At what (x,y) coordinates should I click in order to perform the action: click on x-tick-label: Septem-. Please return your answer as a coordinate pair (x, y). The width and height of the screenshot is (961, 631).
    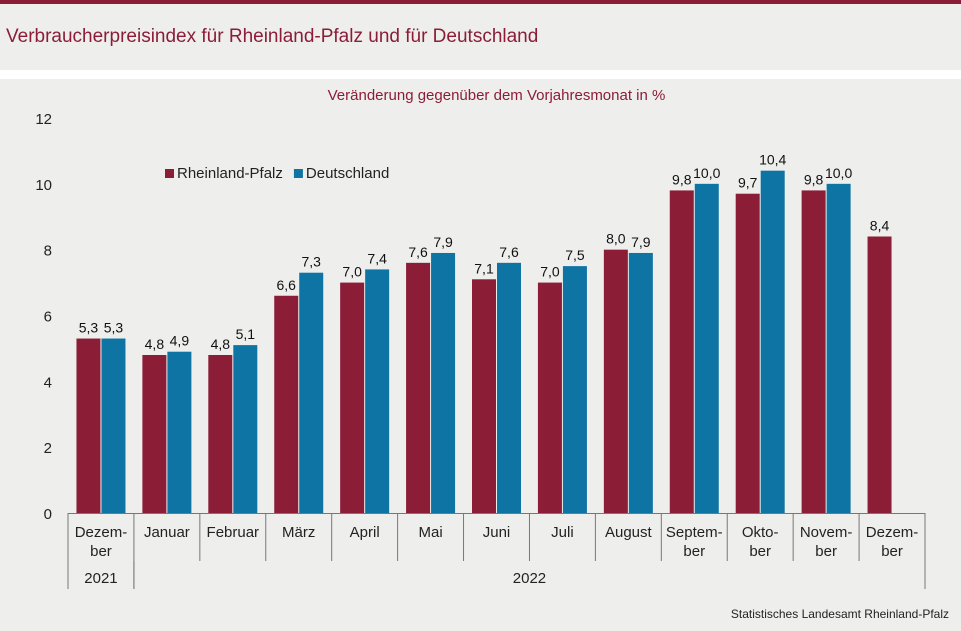
    Looking at the image, I should click on (694, 532).